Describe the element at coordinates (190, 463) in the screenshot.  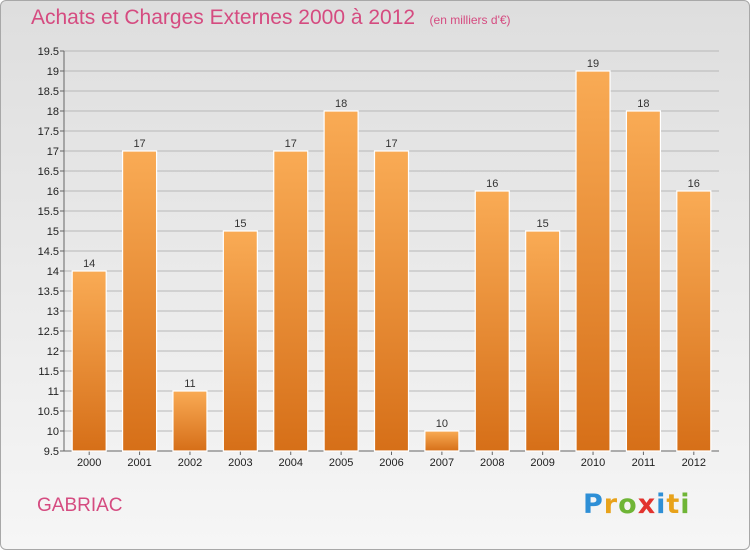
I see `x-tick-label: 2002` at that location.